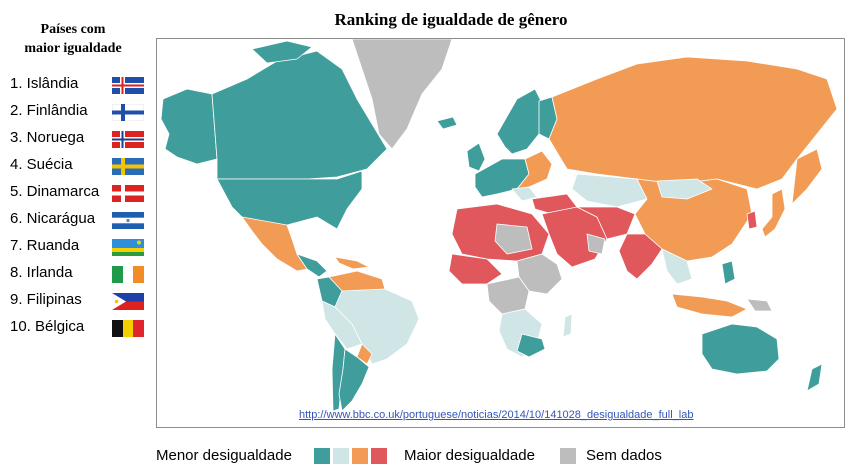 Image resolution: width=859 pixels, height=474 pixels. What do you see at coordinates (80, 85) in the screenshot?
I see `list-item: 1. Islândia` at bounding box center [80, 85].